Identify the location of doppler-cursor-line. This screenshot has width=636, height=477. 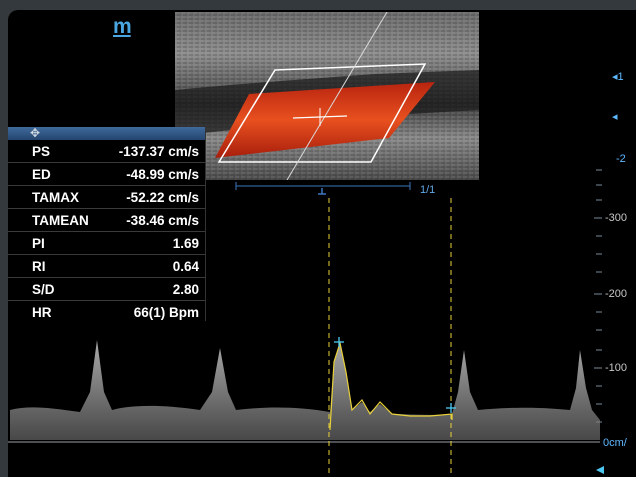
(337, 96).